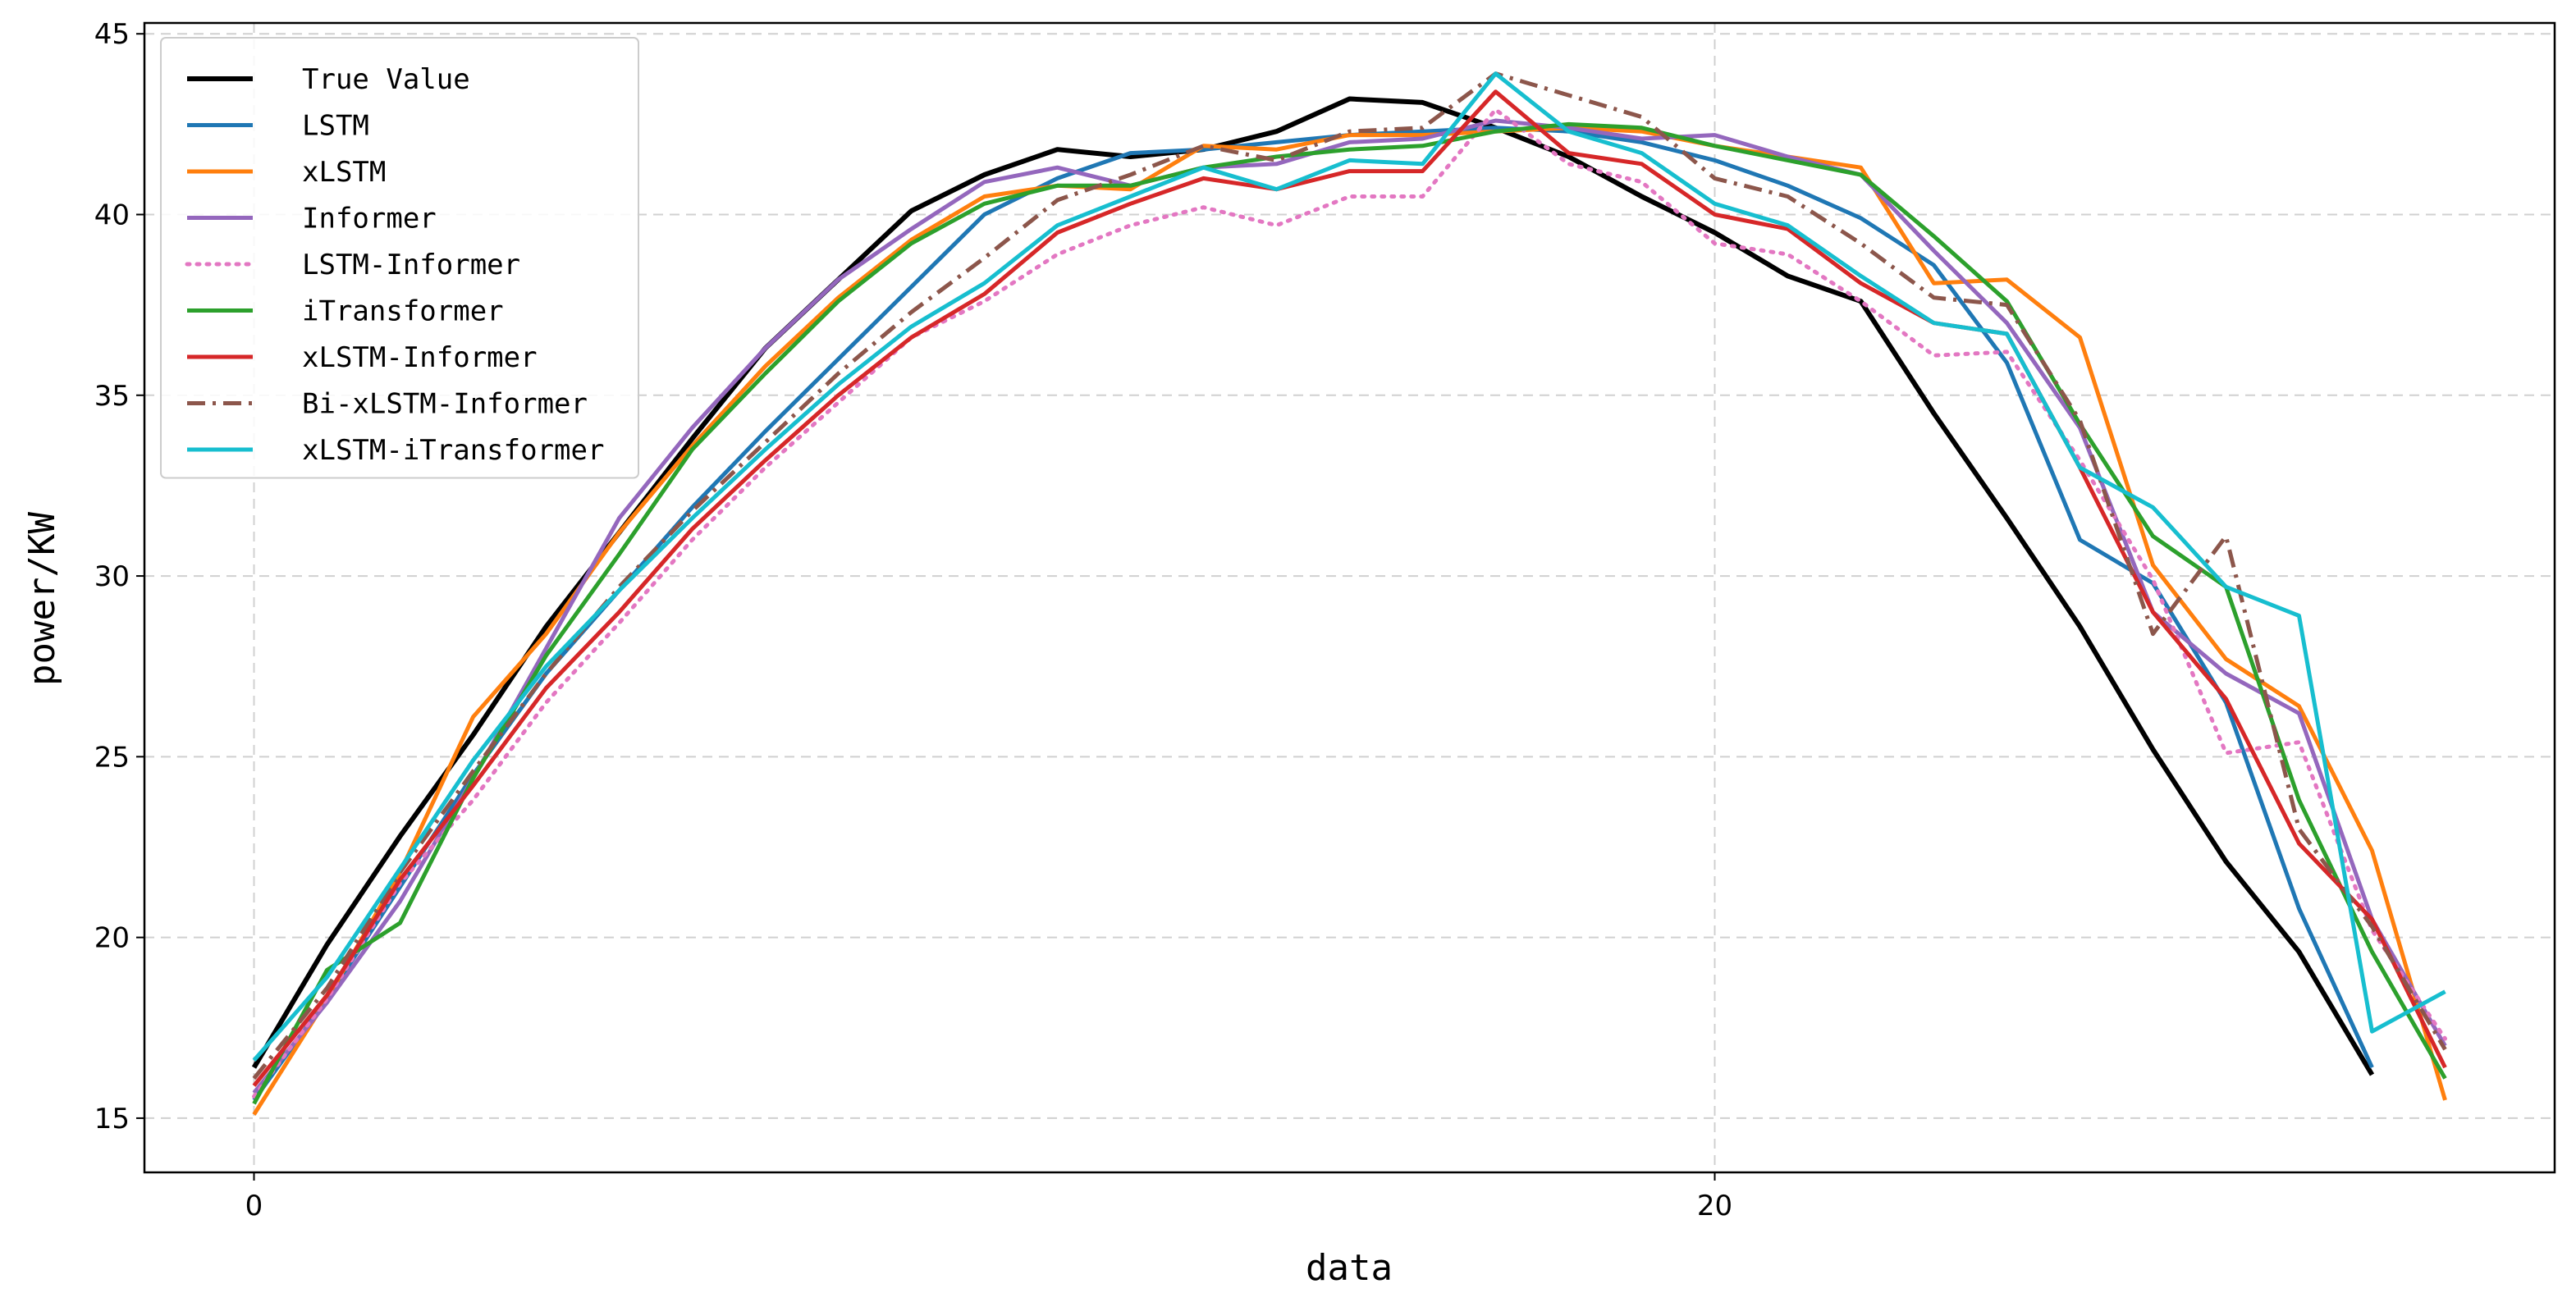 The height and width of the screenshot is (1302, 2576). I want to click on legend-label: LSTM, so click(335, 126).